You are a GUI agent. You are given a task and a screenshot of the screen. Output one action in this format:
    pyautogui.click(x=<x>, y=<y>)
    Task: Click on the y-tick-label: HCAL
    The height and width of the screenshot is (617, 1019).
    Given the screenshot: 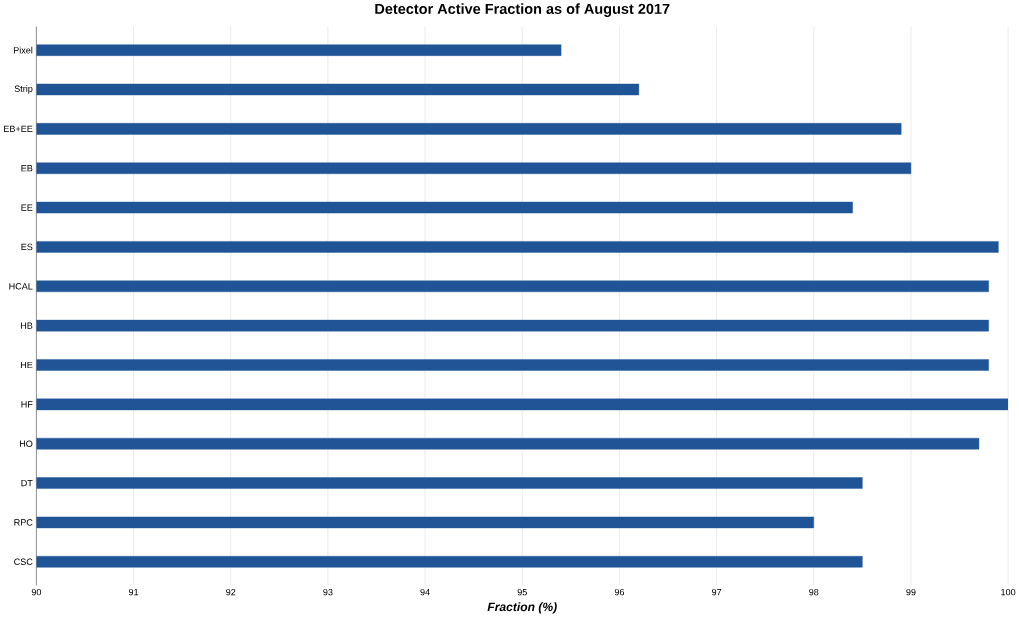 What is the action you would take?
    pyautogui.click(x=21, y=286)
    